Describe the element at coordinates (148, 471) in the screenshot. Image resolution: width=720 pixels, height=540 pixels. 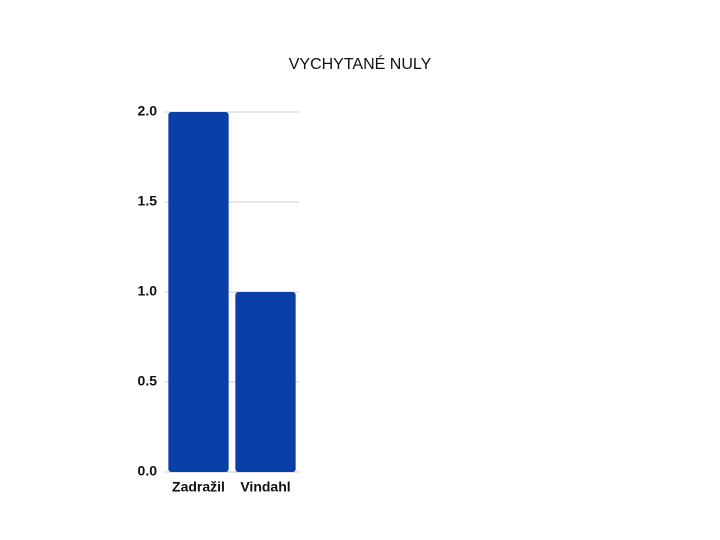
I see `y-tick-label: 0.0` at that location.